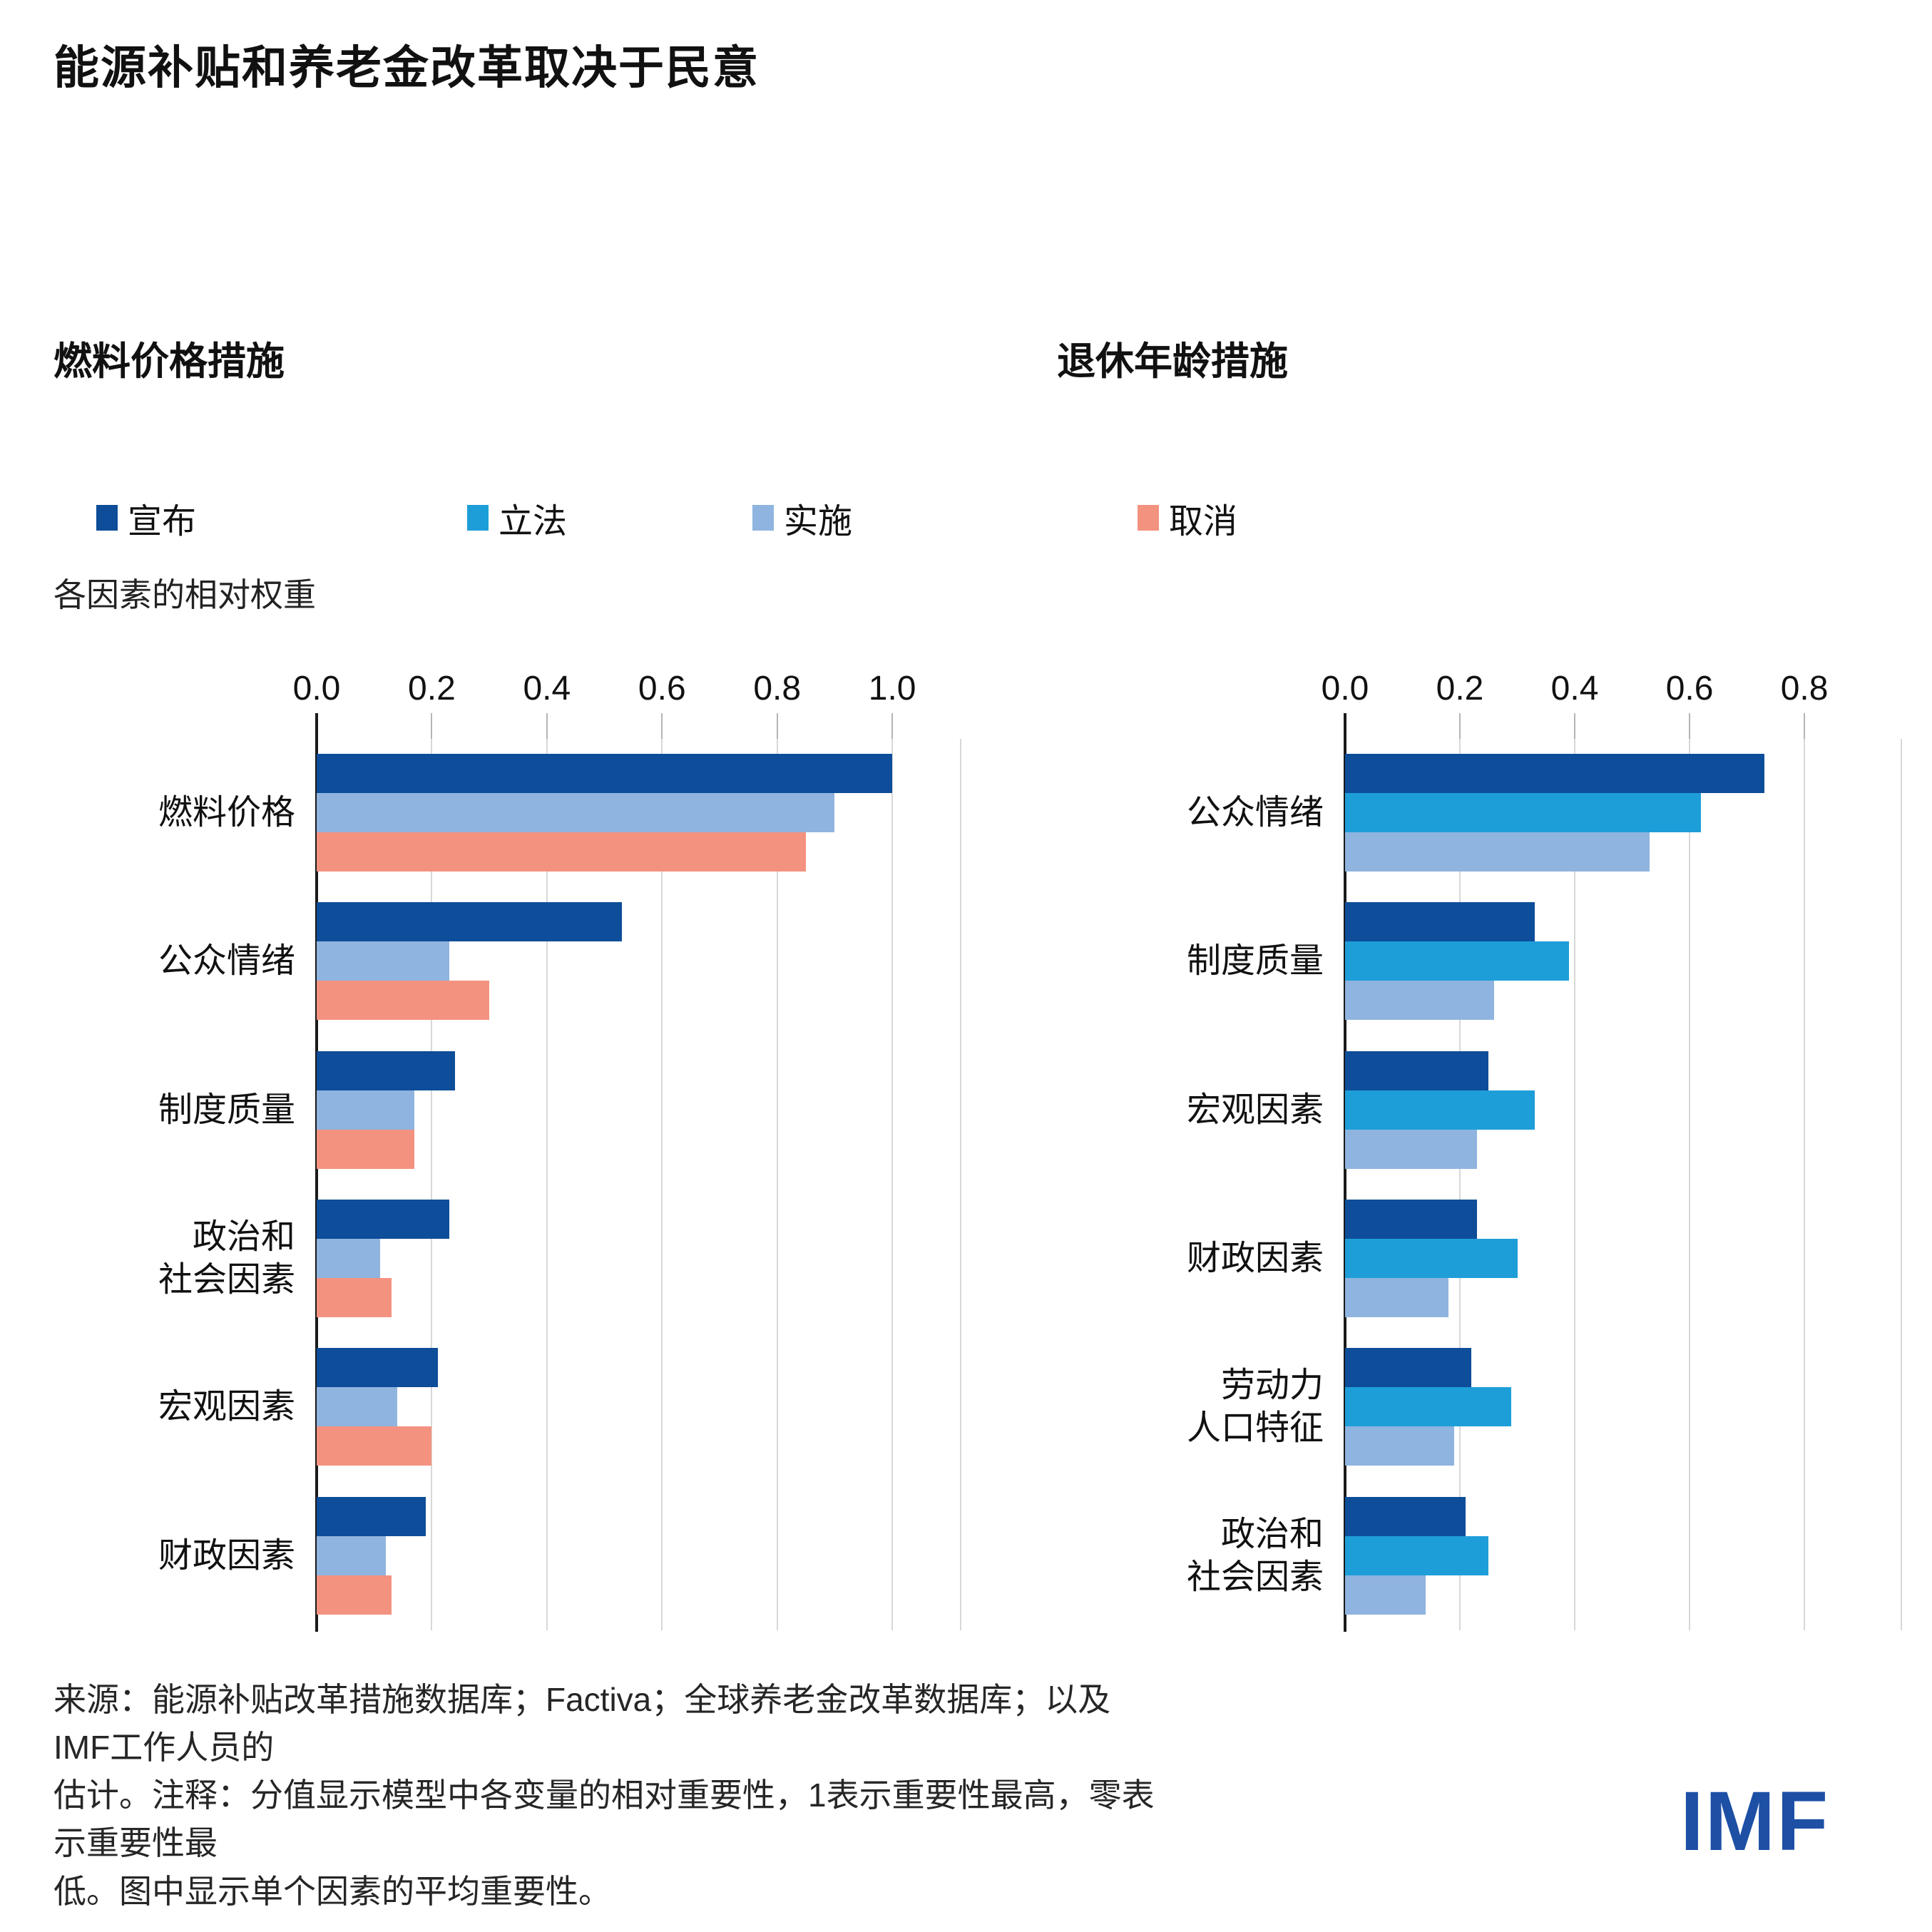 This screenshot has width=1932, height=1932. I want to click on legend-item-cancelled: 取消, so click(1188, 518).